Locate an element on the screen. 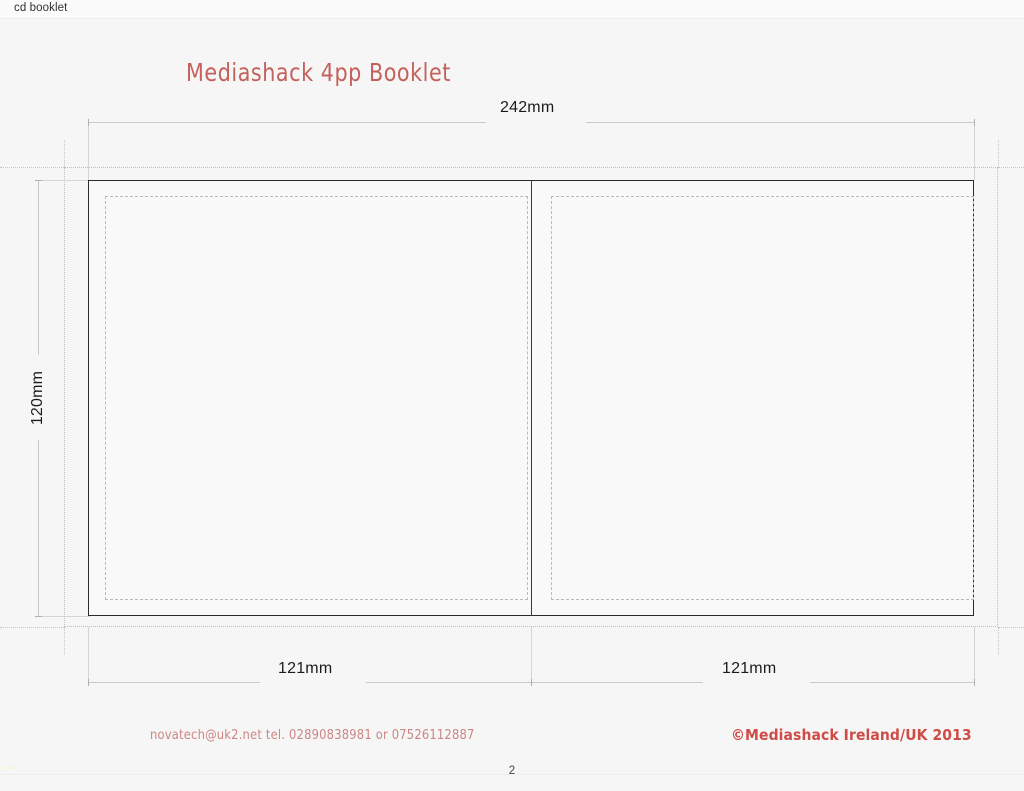 This screenshot has width=1024, height=791. dimension-label-overall-height: 120mm is located at coordinates (38, 398).